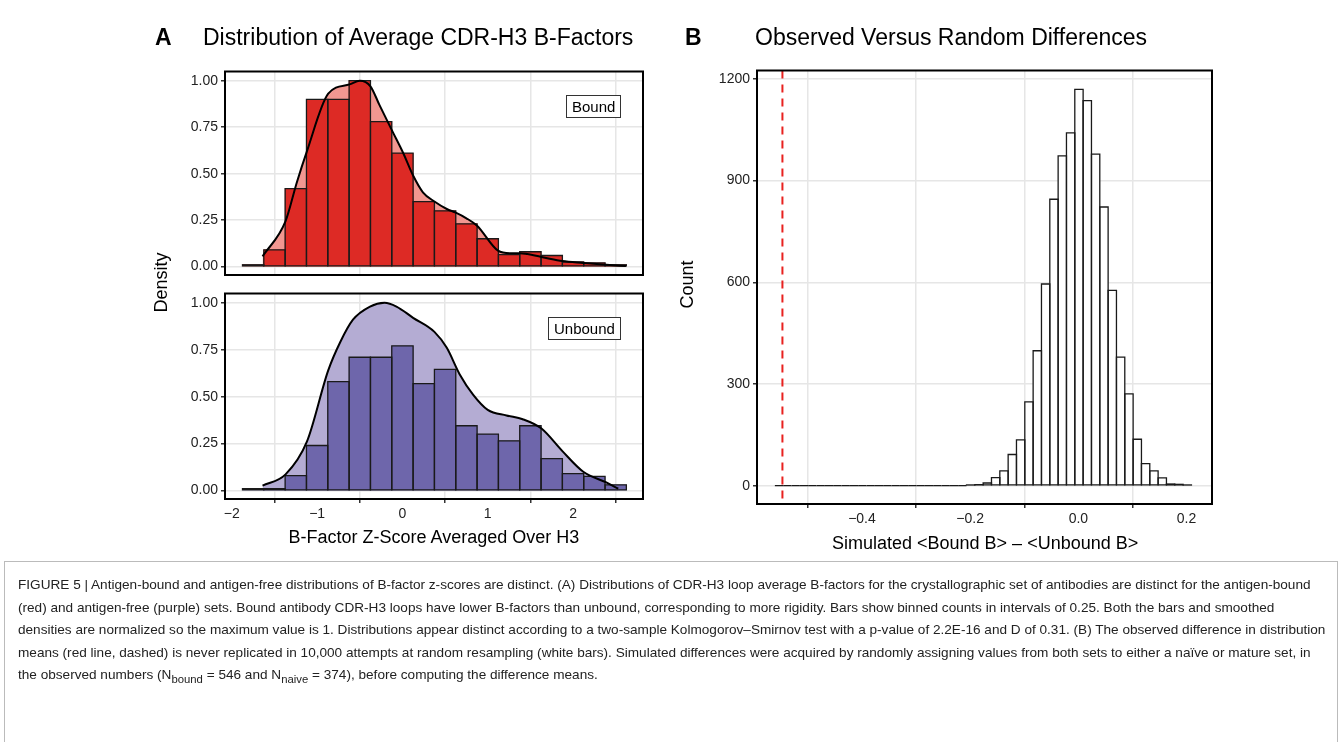  I want to click on x-tick-label: 0, so click(402, 513).